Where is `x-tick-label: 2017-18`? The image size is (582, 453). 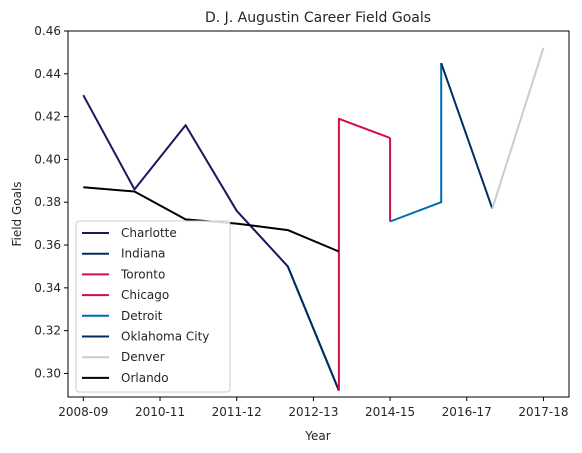 x-tick-label: 2017-18 is located at coordinates (543, 412).